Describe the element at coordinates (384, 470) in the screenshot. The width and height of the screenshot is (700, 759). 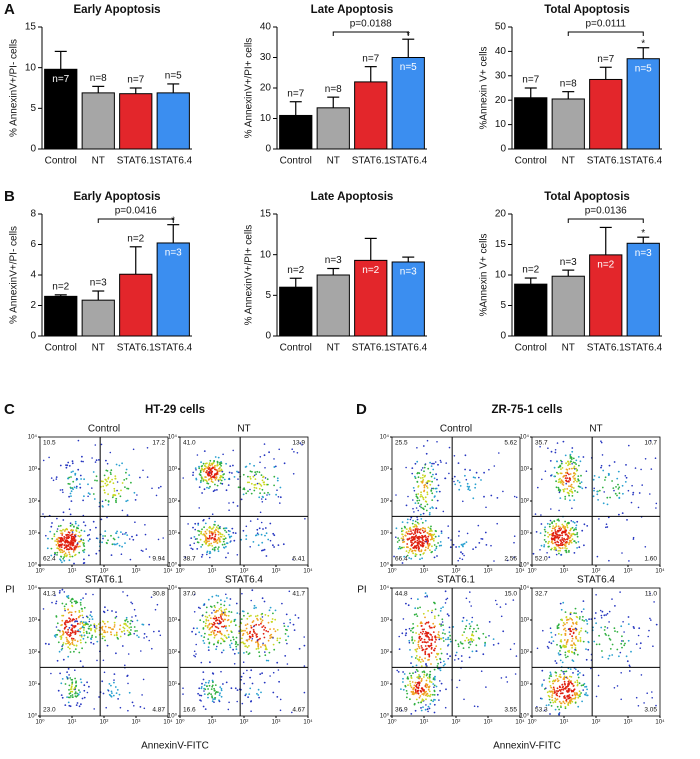
I see `y-tick-label: 10³` at that location.